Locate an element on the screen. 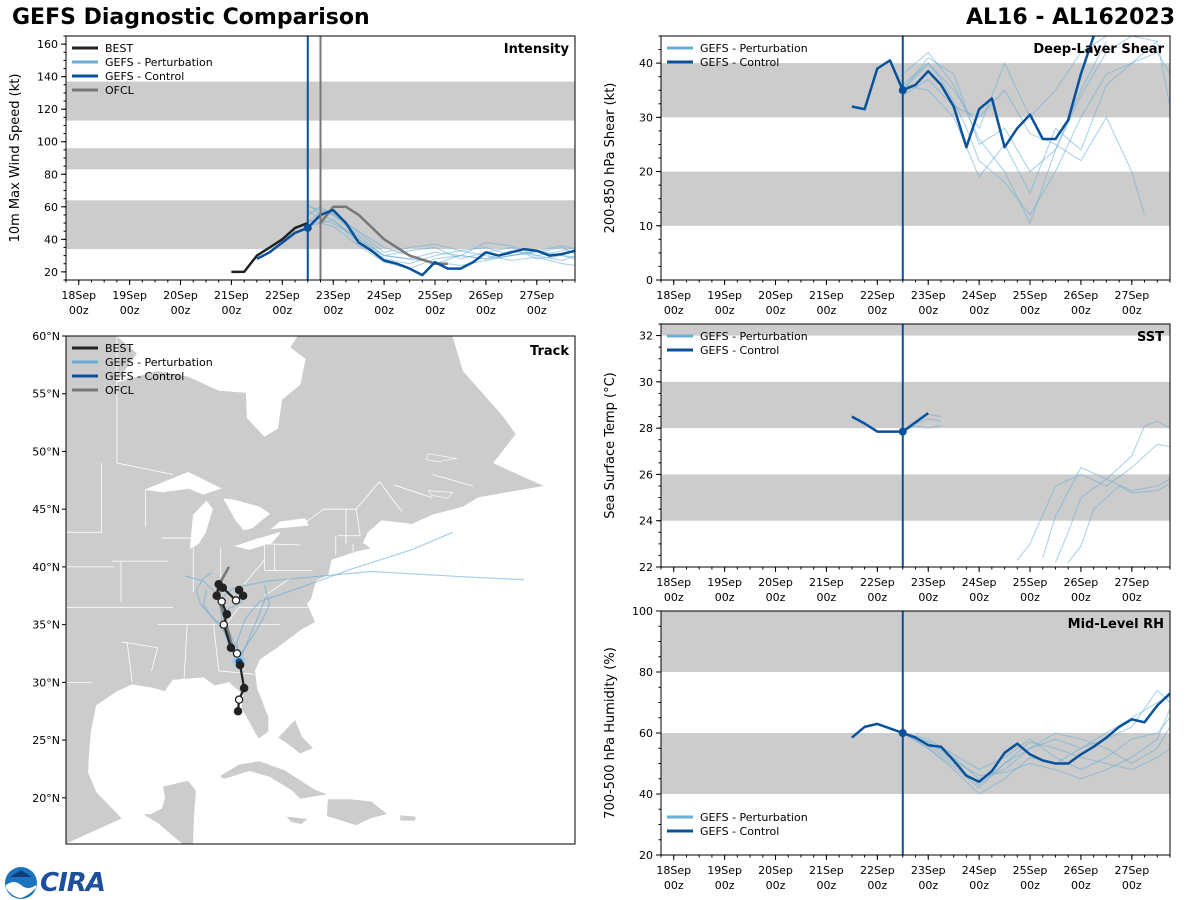 This screenshot has height=900, width=1200. rh-y-tick-label: 100 is located at coordinates (642, 611).